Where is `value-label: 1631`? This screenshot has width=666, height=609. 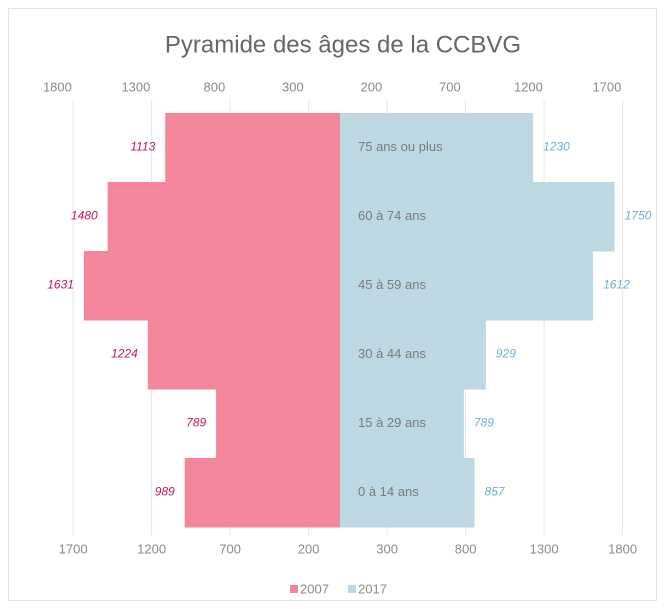
value-label: 1631 is located at coordinates (60, 285).